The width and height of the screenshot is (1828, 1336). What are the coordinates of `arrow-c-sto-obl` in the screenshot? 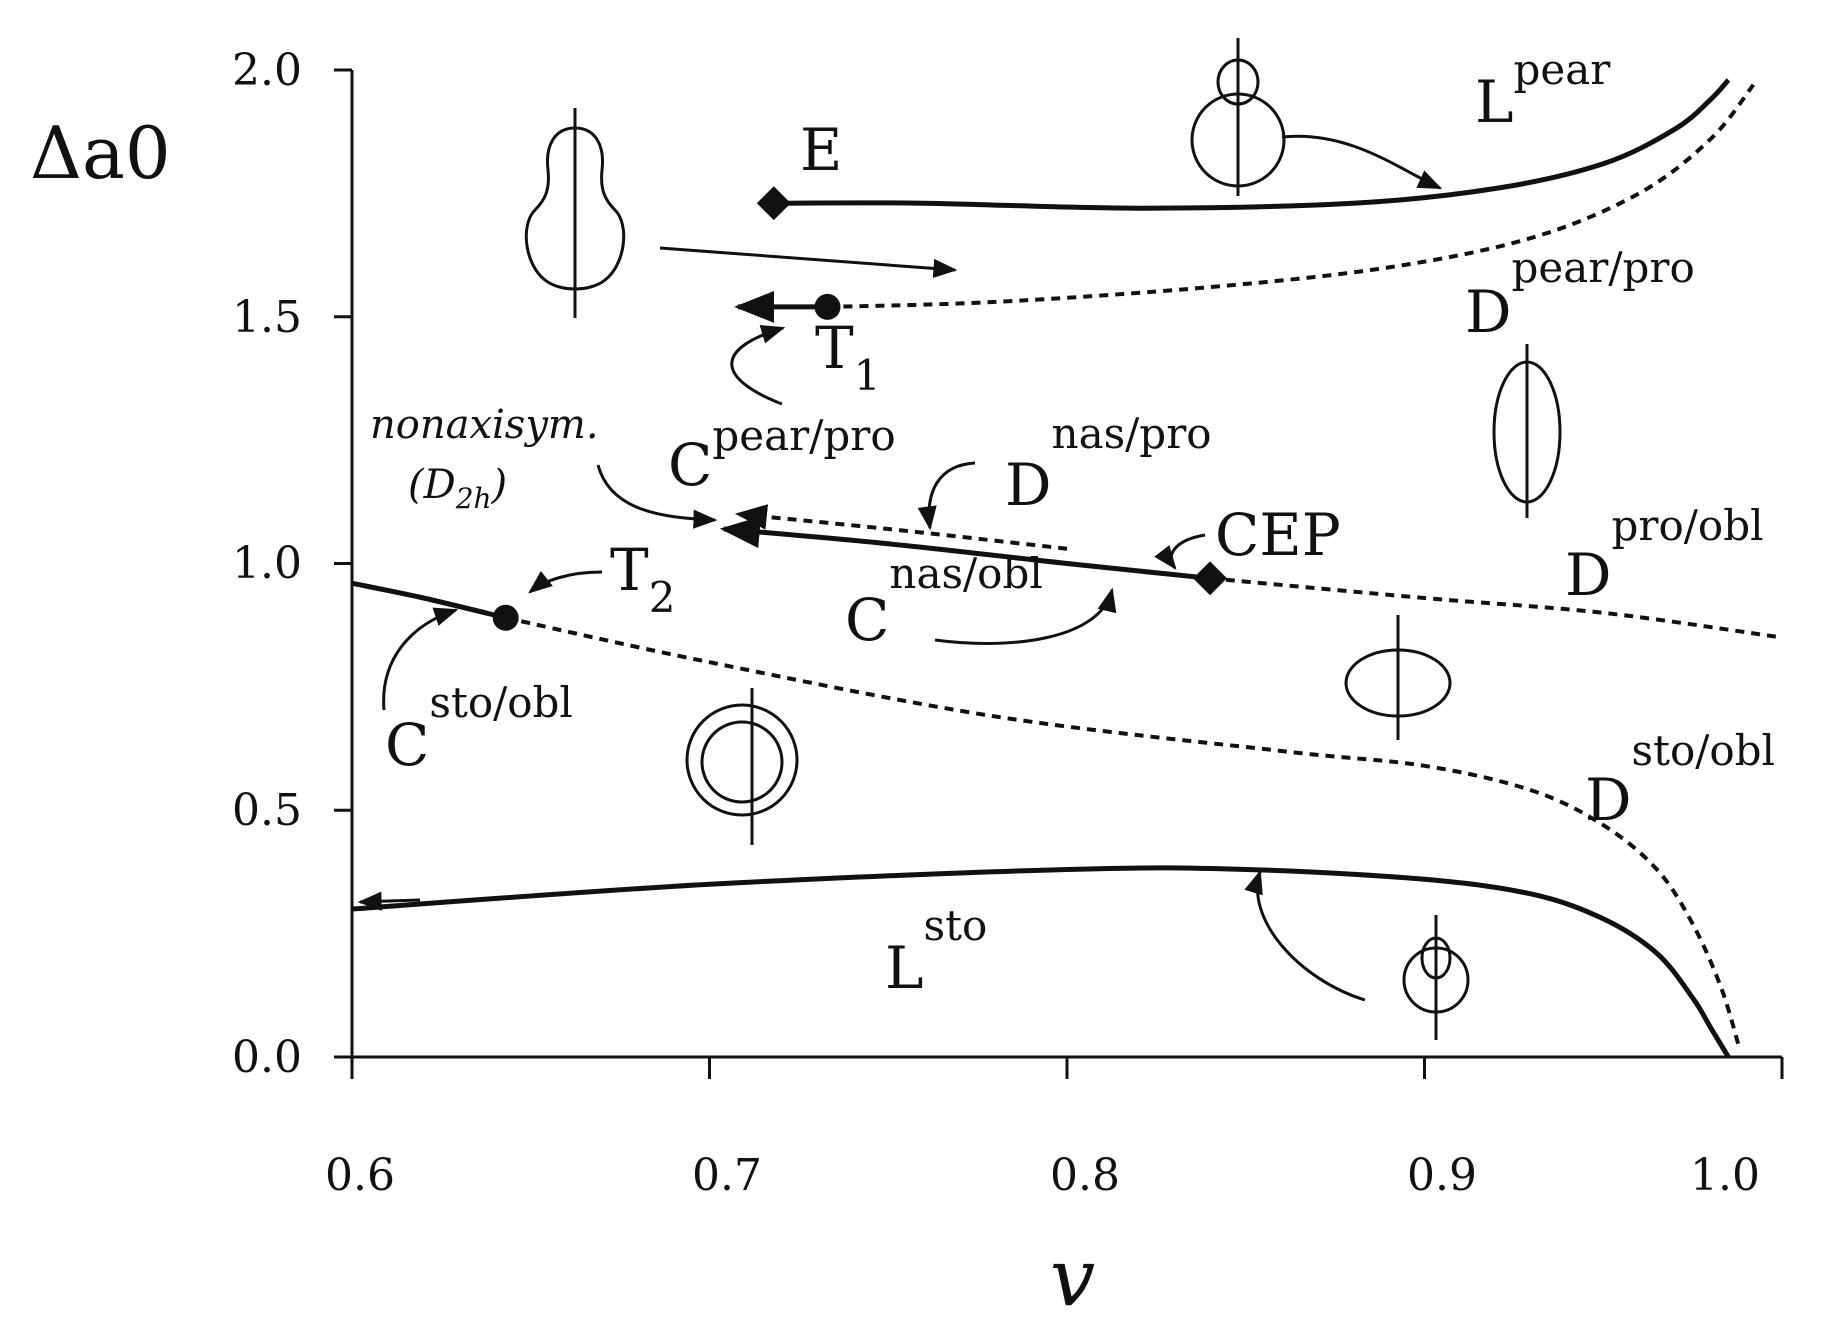 It's located at (420, 659).